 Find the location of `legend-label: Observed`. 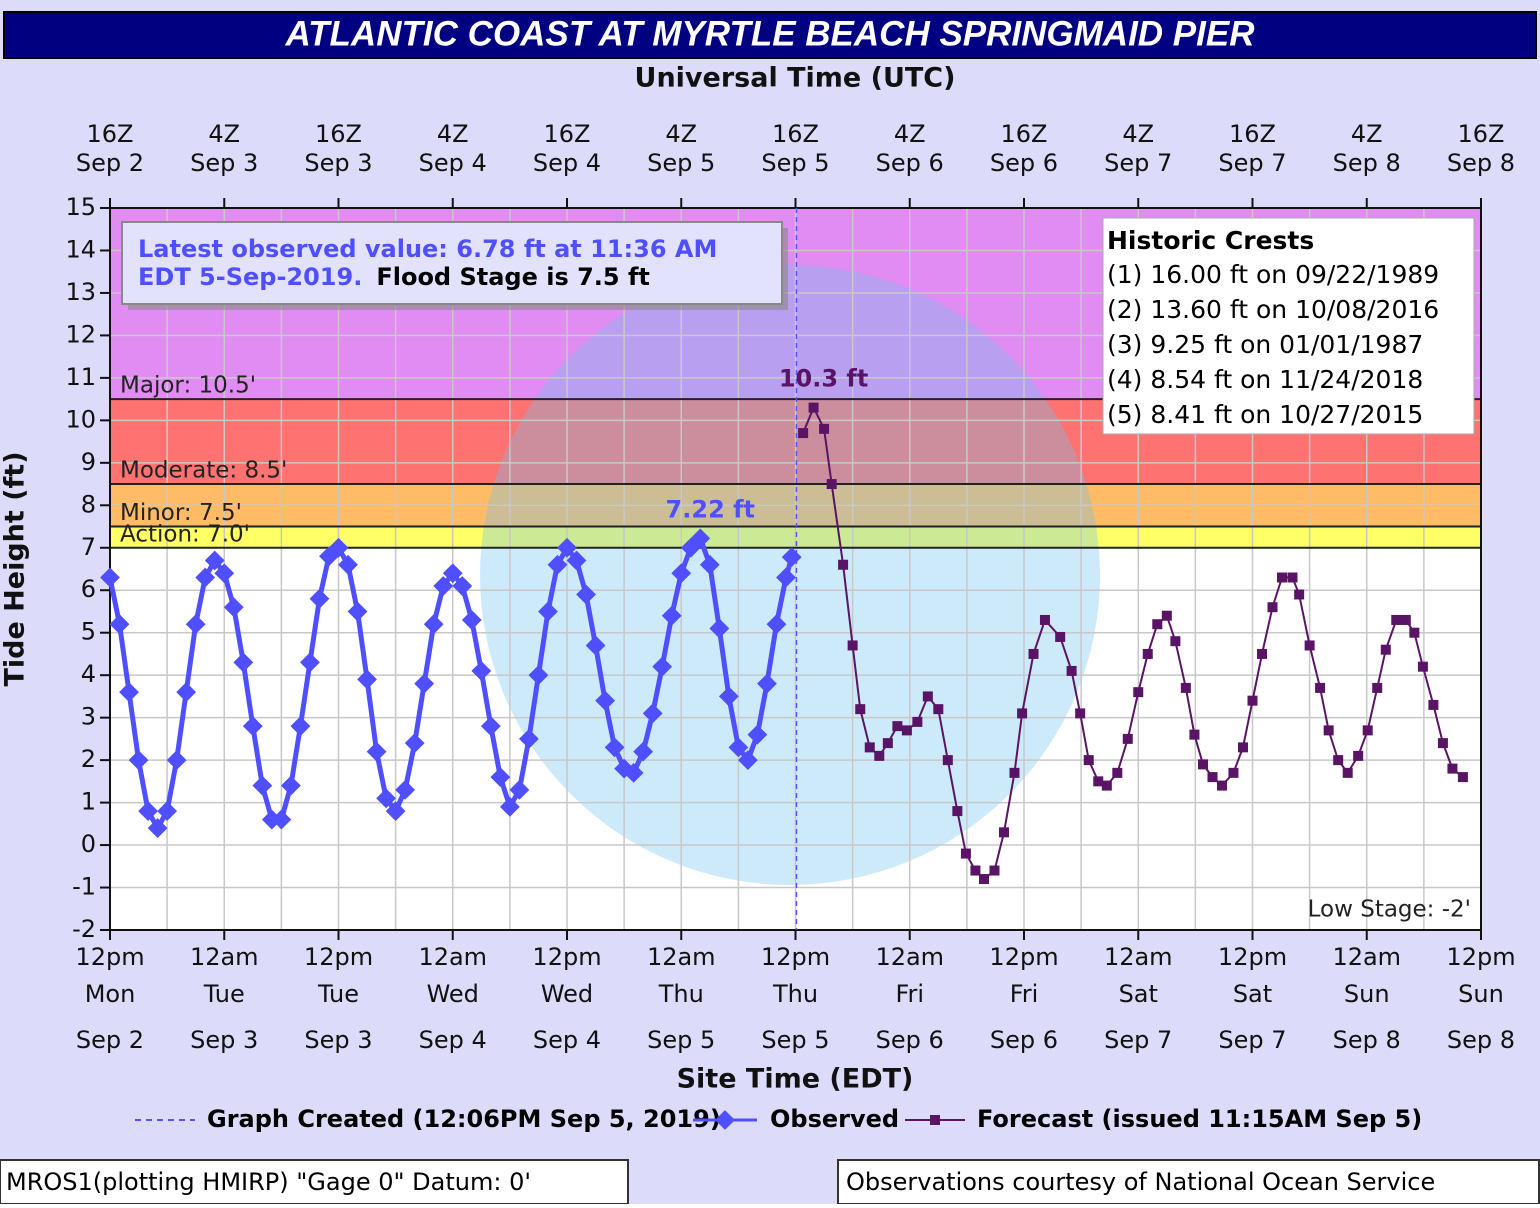

legend-label: Observed is located at coordinates (834, 1119).